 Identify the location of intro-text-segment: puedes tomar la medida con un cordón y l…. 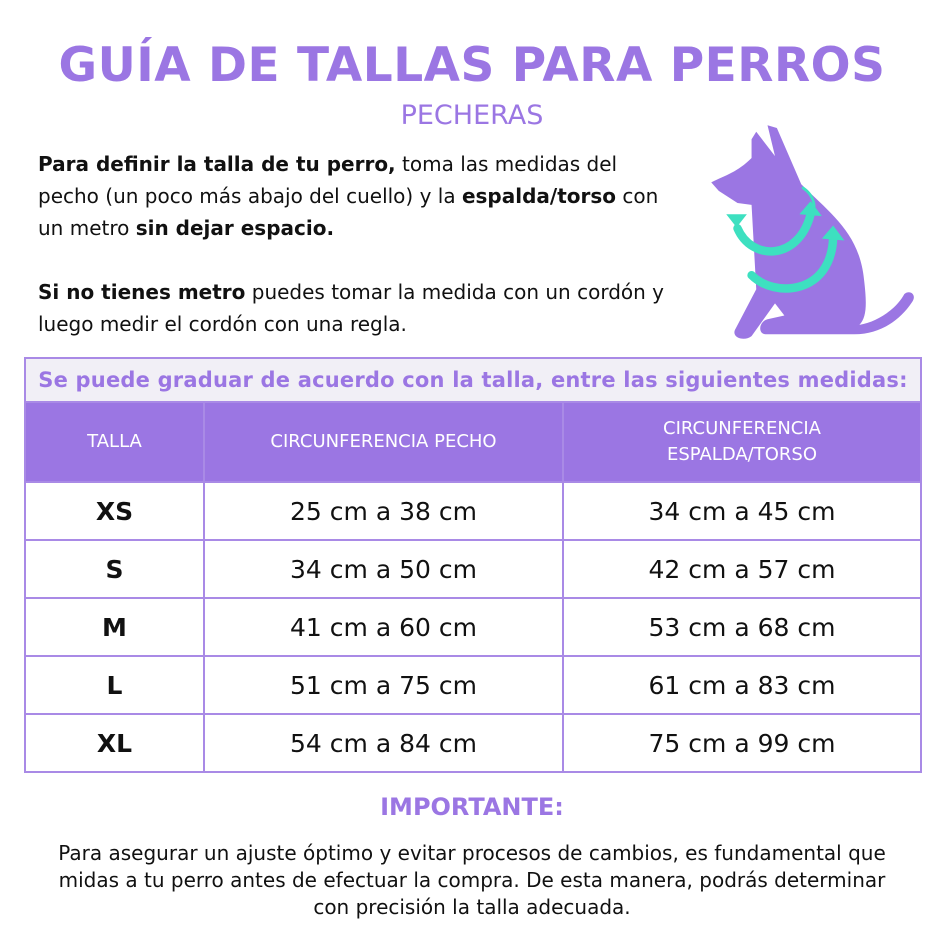
(351, 308).